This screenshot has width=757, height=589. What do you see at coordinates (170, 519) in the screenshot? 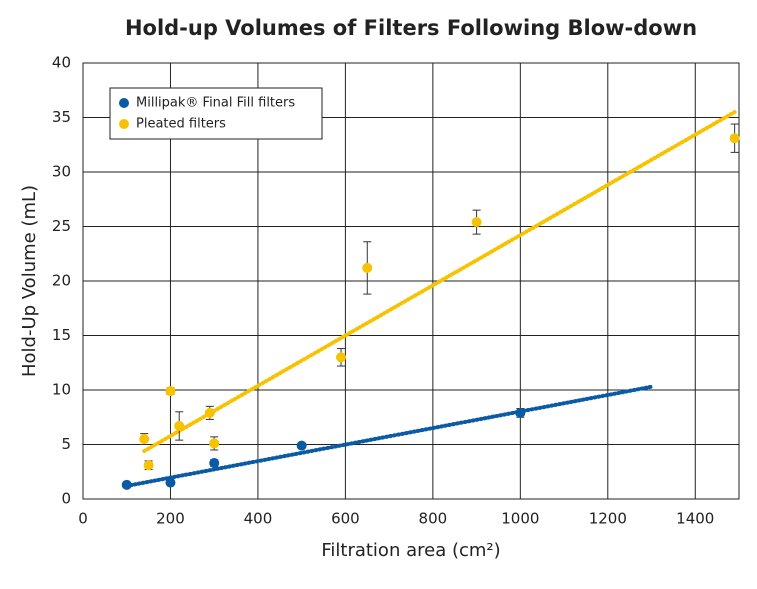
I see `x-tick-label: 200` at bounding box center [170, 519].